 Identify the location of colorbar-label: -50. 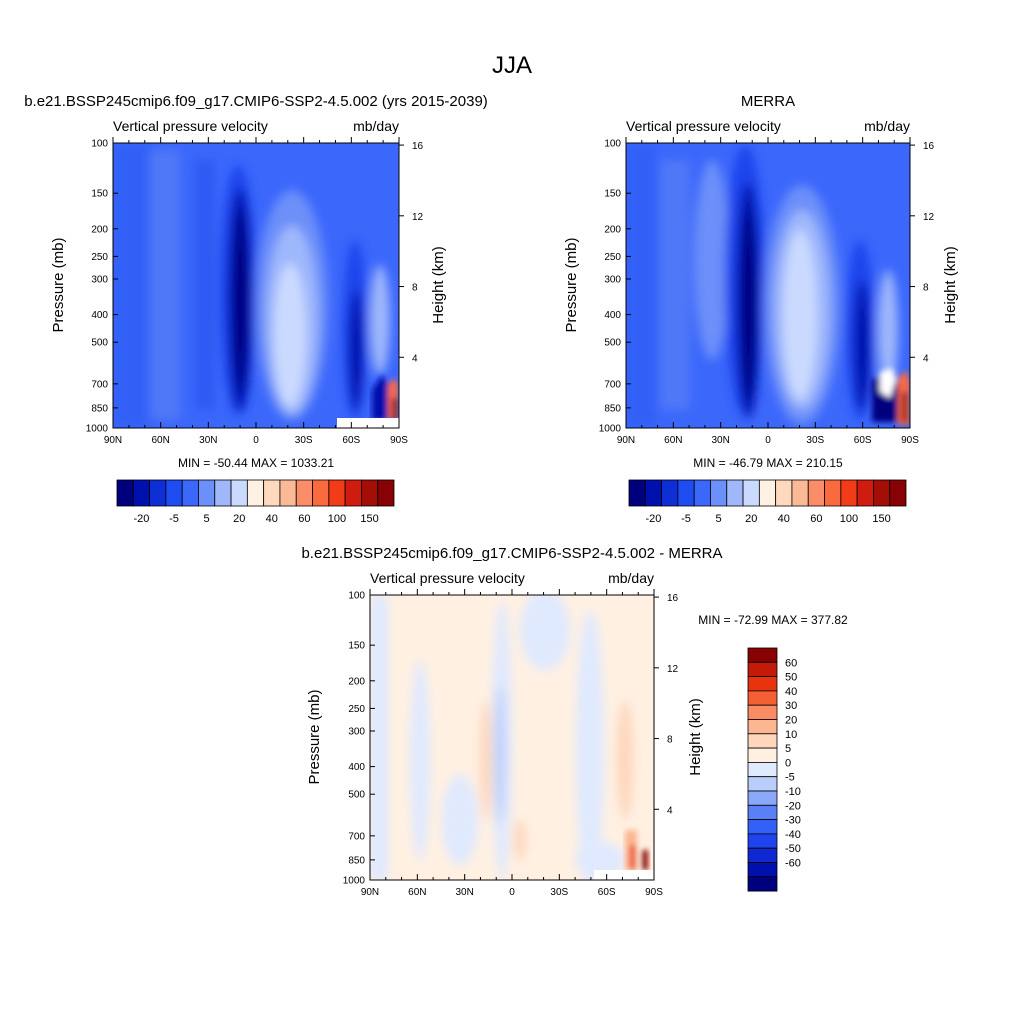
(793, 849).